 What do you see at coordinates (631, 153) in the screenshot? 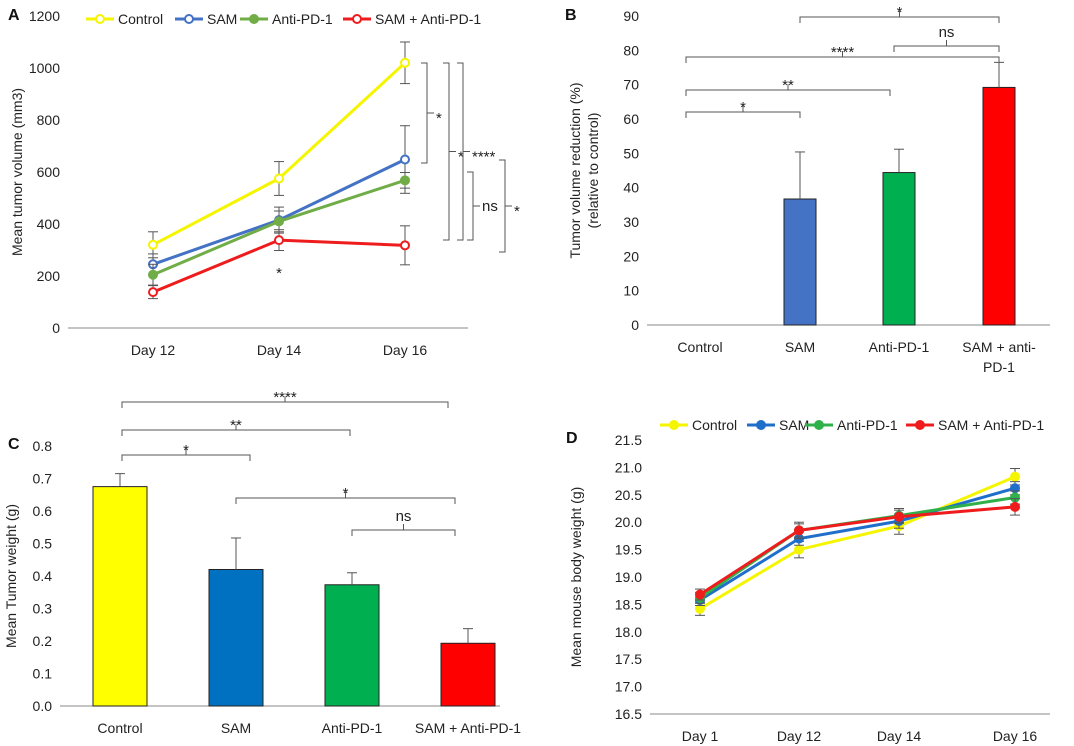
I see `y-tick-label: 50` at bounding box center [631, 153].